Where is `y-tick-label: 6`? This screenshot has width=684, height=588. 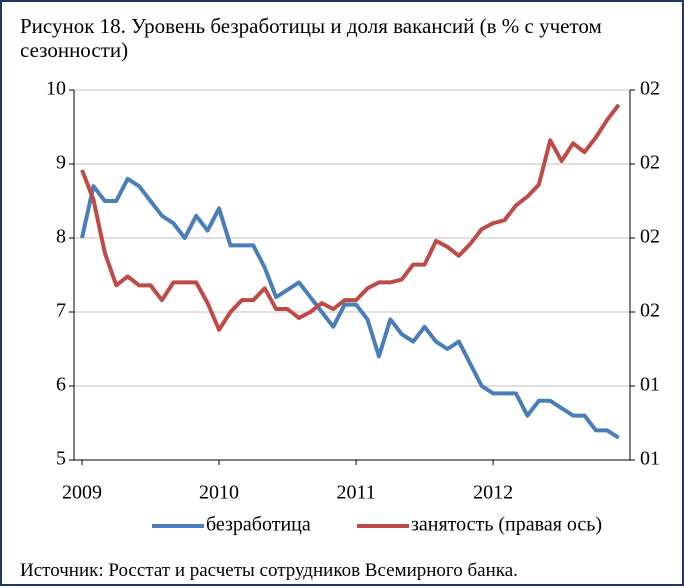 y-tick-label: 6 is located at coordinates (61, 385).